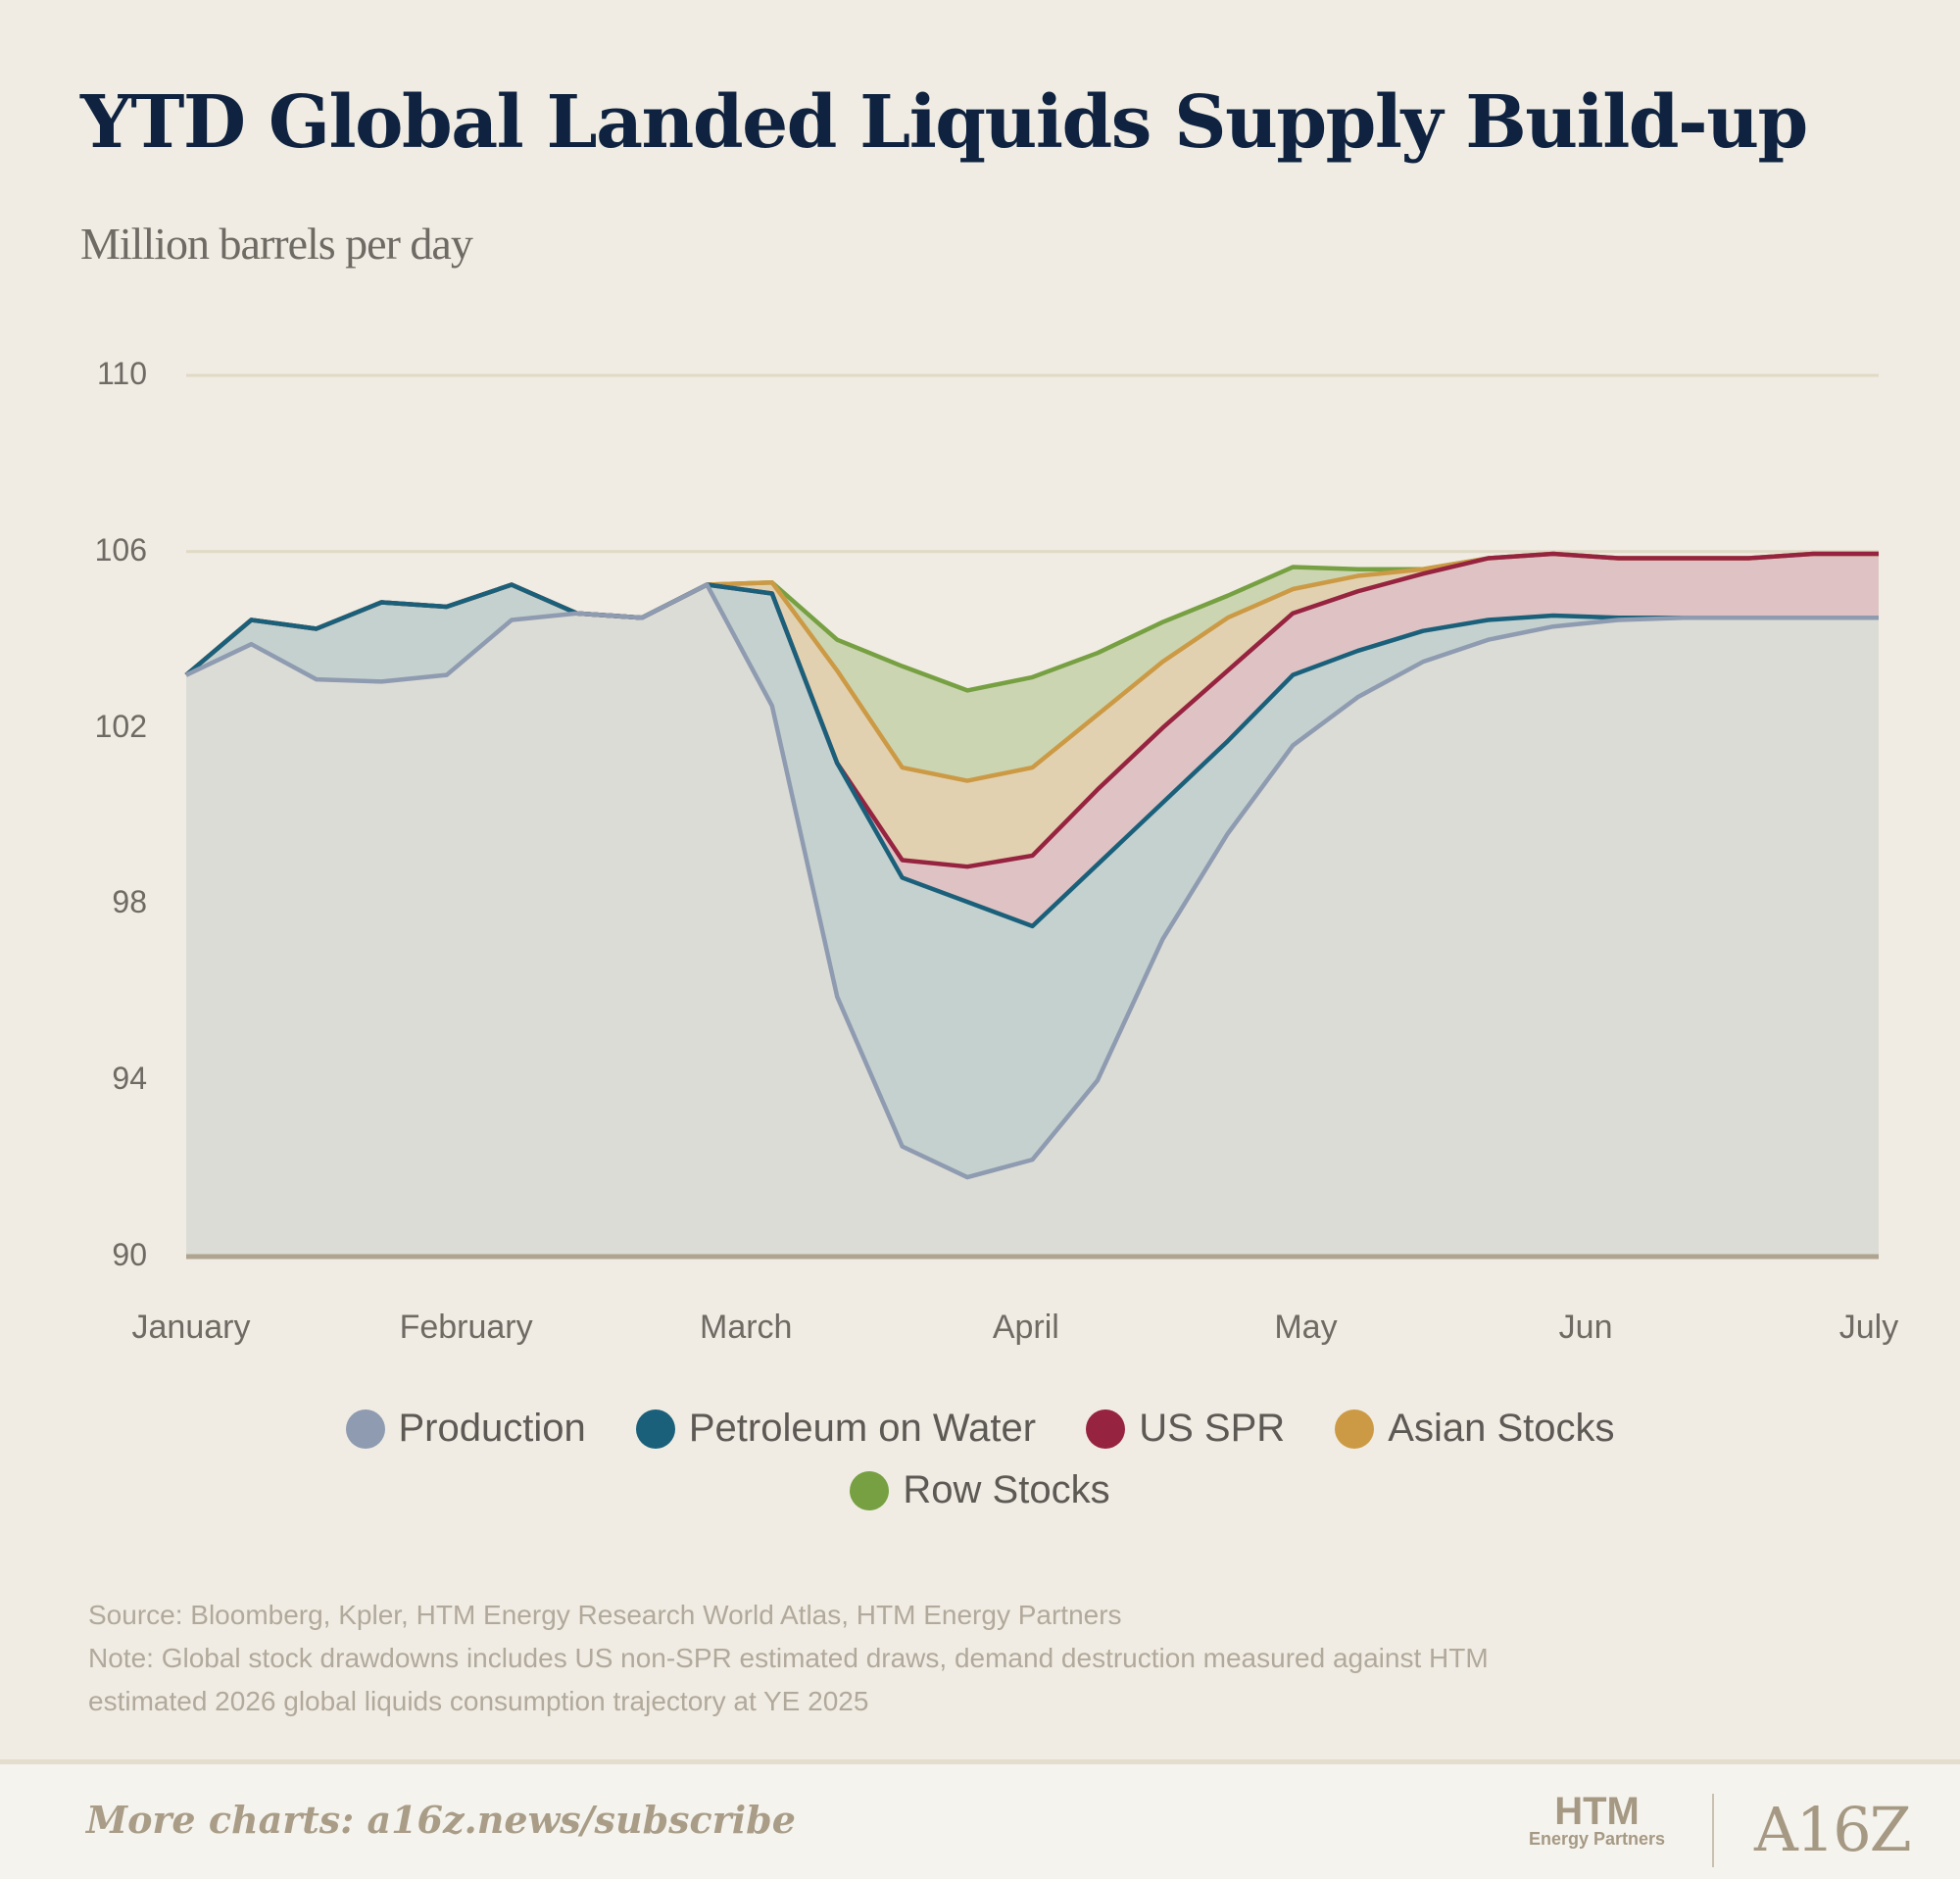  Describe the element at coordinates (492, 1428) in the screenshot. I see `legend-label: Production` at that location.